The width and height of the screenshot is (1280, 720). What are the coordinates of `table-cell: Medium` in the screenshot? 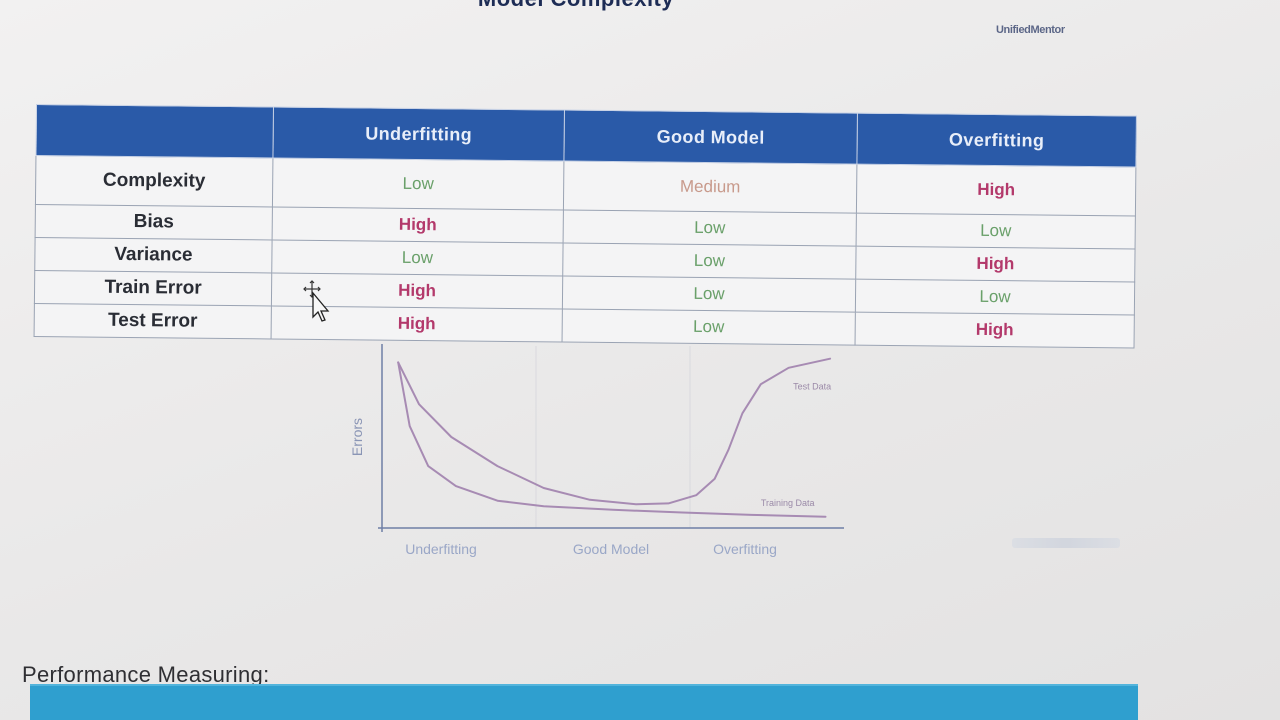 It's located at (710, 187).